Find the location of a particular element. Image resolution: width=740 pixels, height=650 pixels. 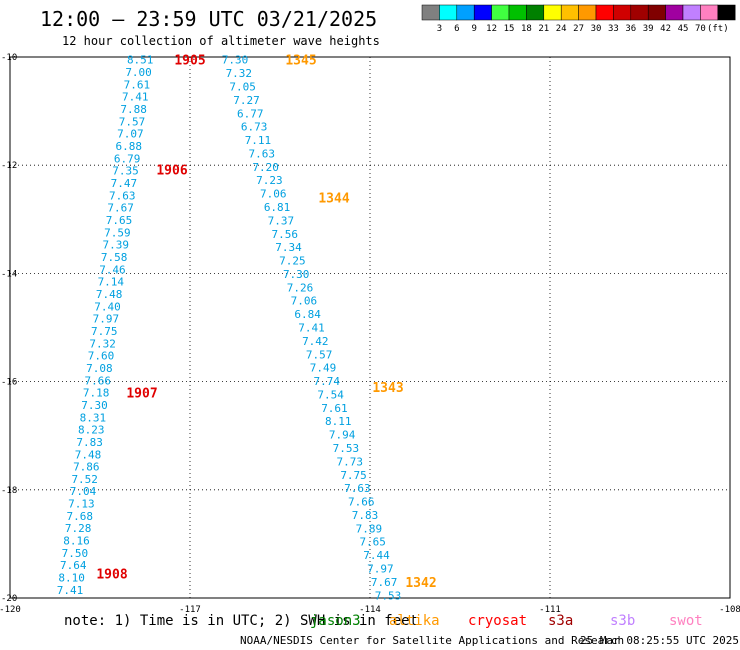

wave-height-value: 7.40 is located at coordinates (107, 306).